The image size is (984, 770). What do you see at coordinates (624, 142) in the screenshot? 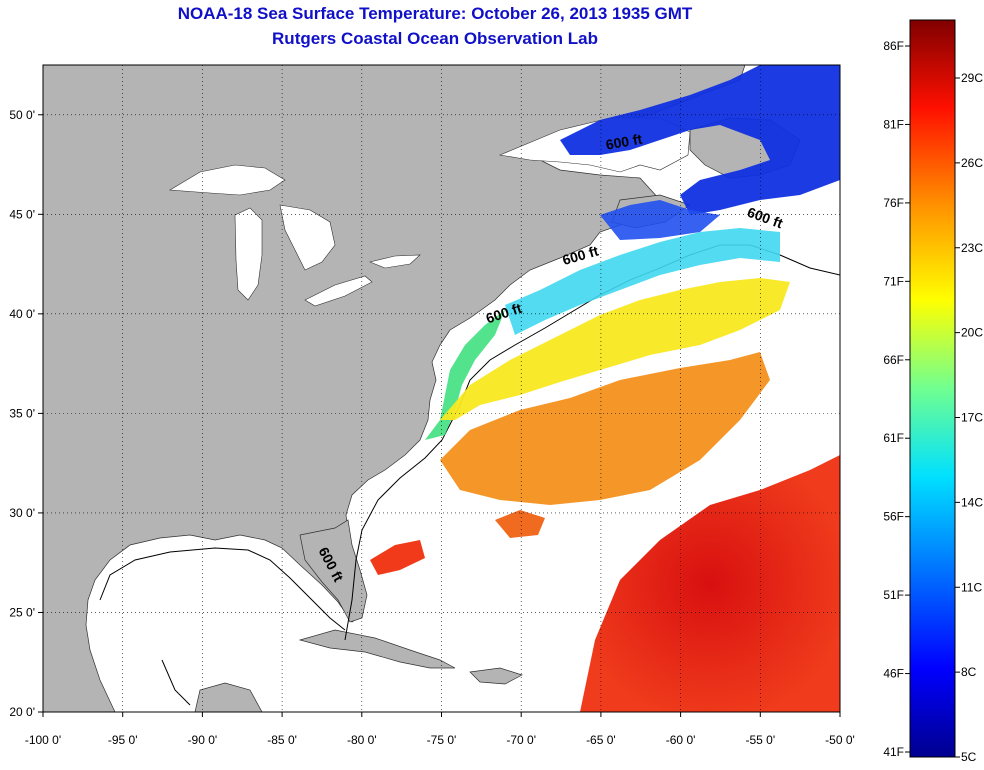
I see `contour-label-600ft: 600 ft` at bounding box center [624, 142].